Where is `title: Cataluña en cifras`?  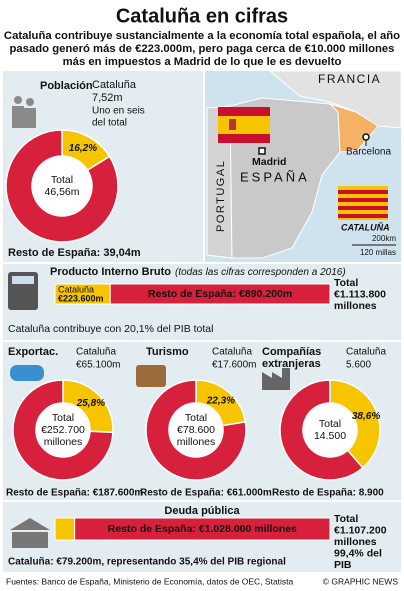
title: Cataluña en cifras is located at coordinates (202, 16).